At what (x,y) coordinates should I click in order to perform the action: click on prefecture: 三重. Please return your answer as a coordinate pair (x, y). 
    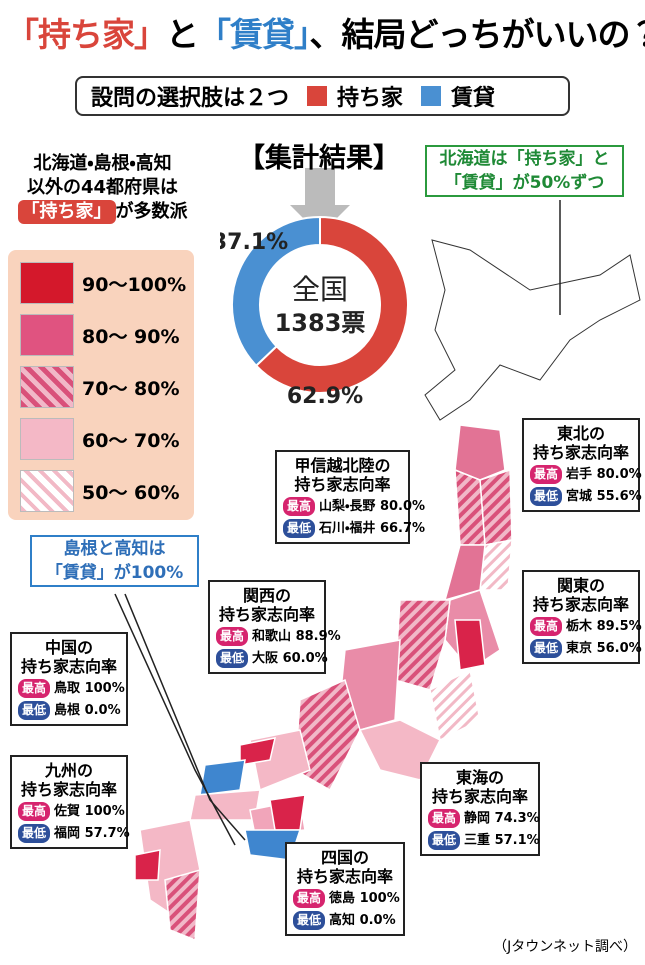
    Looking at the image, I should click on (477, 840).